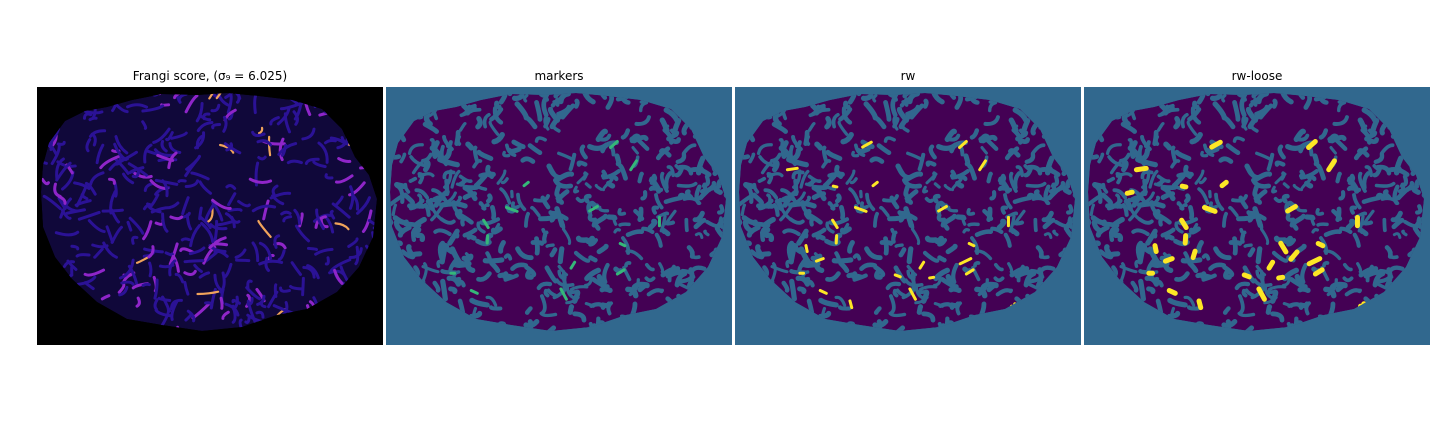  Describe the element at coordinates (908, 216) in the screenshot. I see `rw-image` at that location.